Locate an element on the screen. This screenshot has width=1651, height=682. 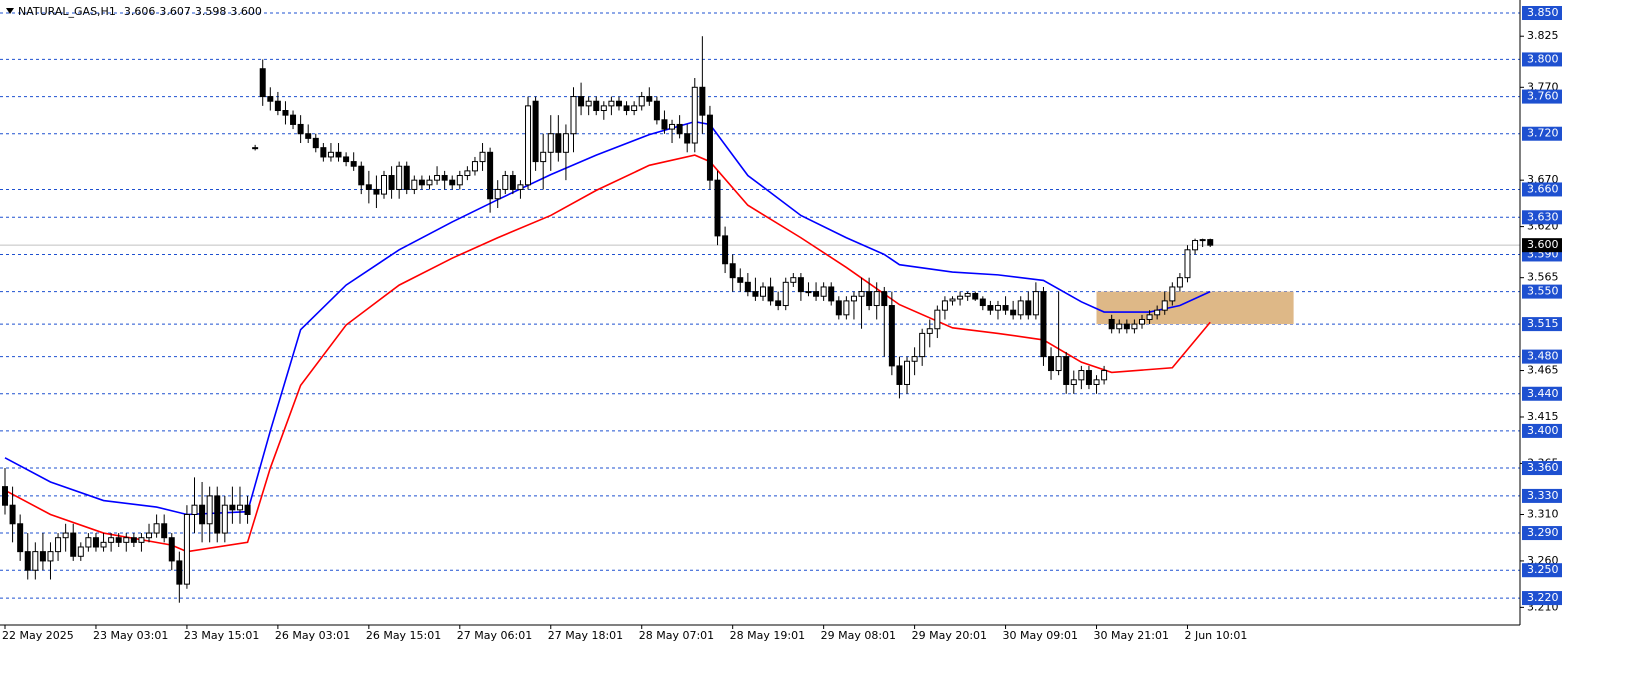
header-value: 3.606 is located at coordinates (140, 11).